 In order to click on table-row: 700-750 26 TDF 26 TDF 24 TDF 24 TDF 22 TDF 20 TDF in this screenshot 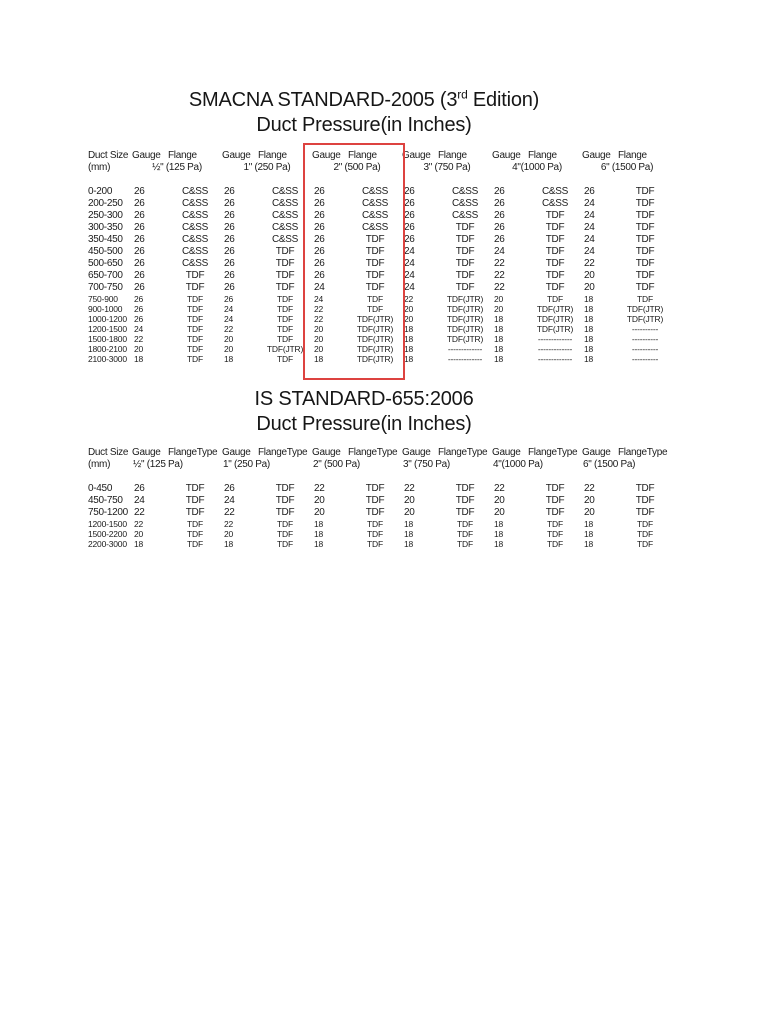, I will do `click(380, 288)`.